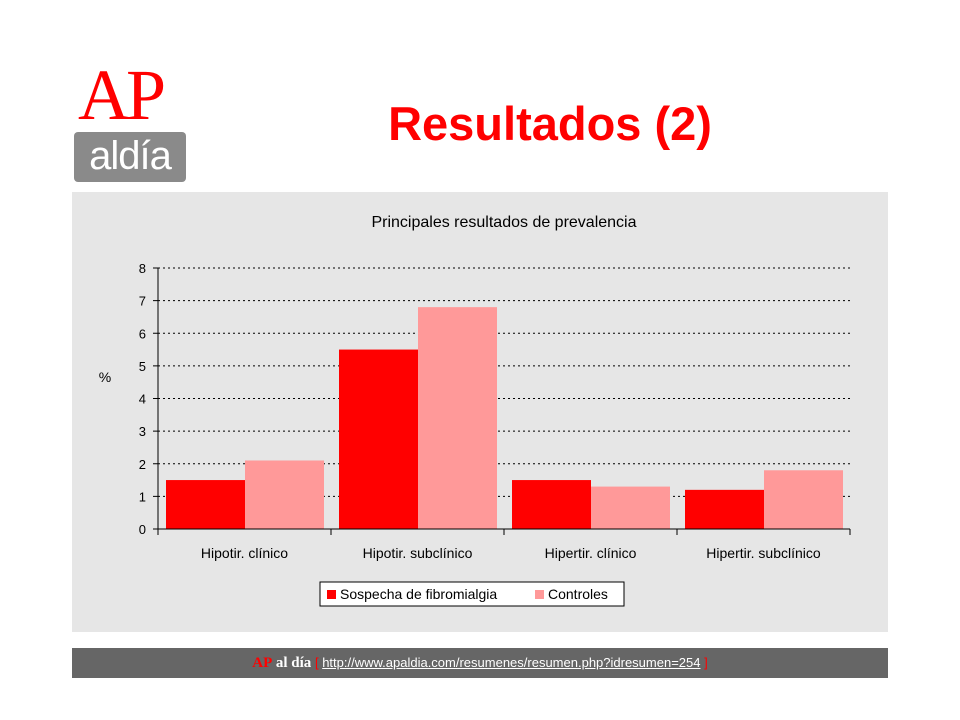 The width and height of the screenshot is (960, 720). I want to click on x-tick-label: Hipertir. clínico, so click(591, 553).